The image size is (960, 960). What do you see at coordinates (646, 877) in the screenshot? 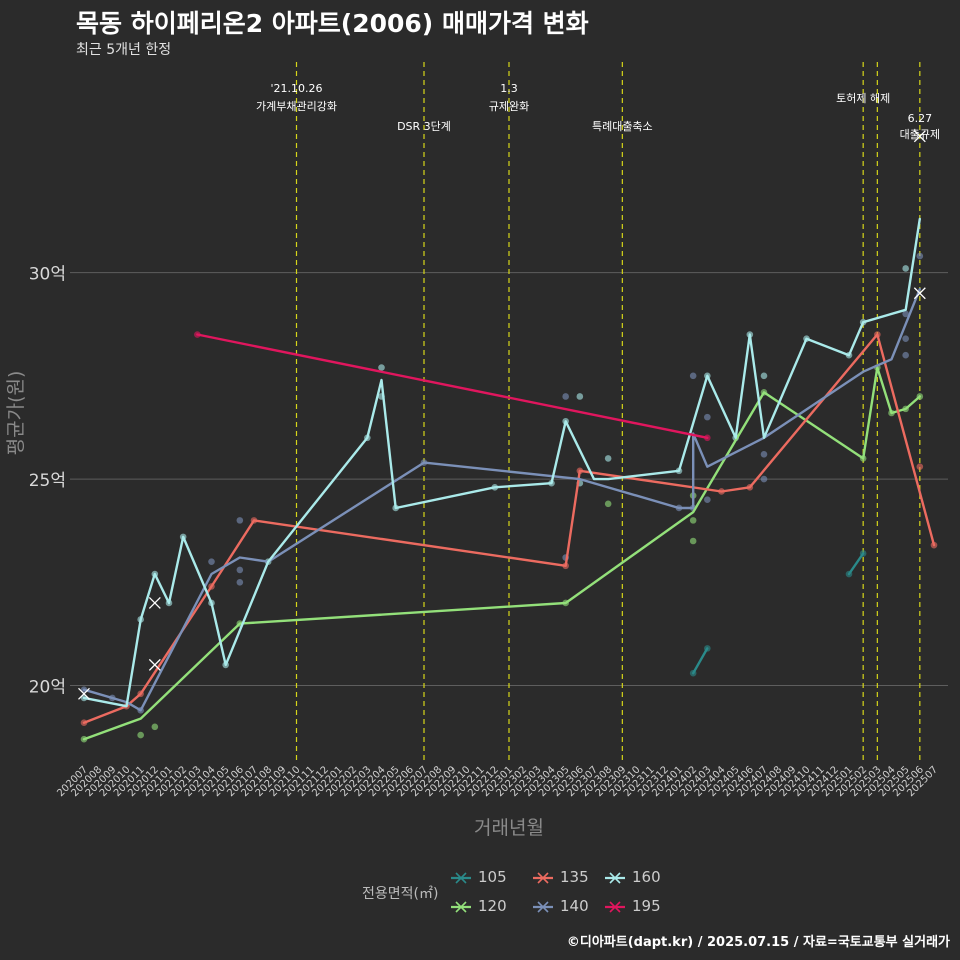
I see `legend-label: 160` at bounding box center [646, 877].